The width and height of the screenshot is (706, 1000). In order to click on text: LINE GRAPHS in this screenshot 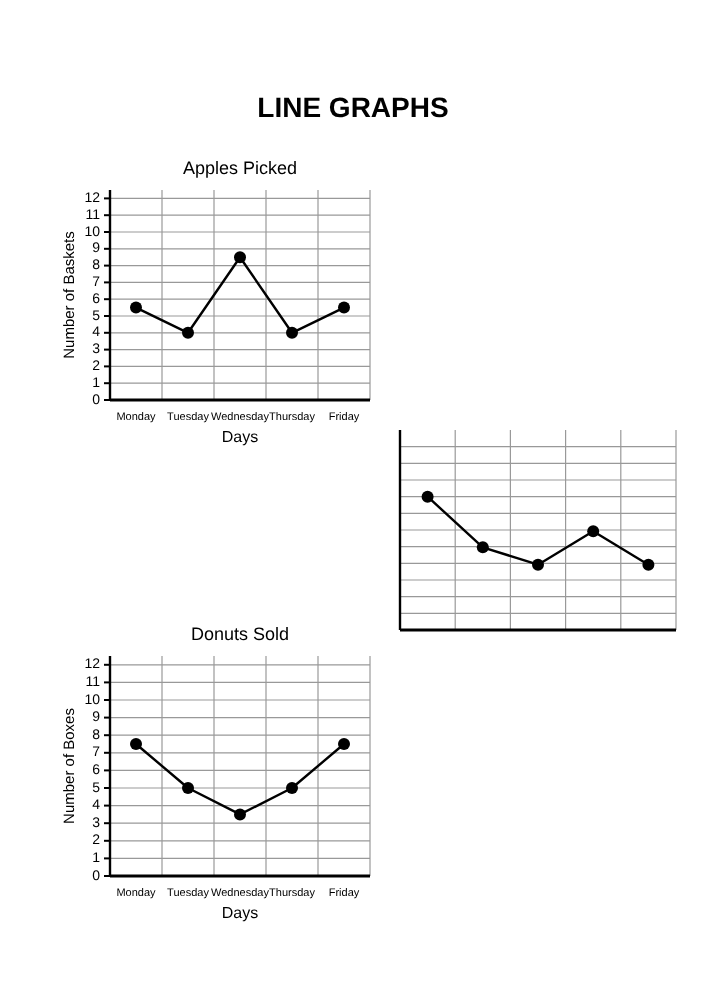, I will do `click(353, 107)`.